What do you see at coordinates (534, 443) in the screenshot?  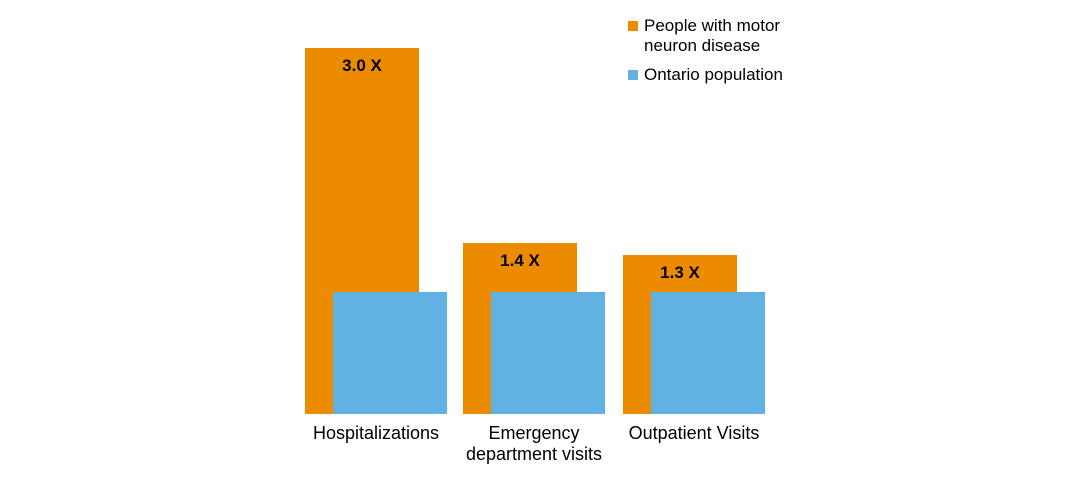 I see `category-label-emergency-department-visits: Emergency department visits` at bounding box center [534, 443].